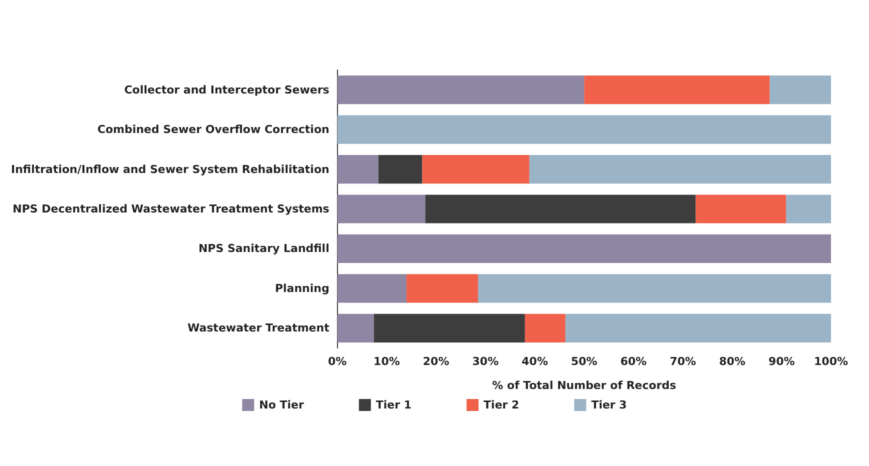 Image resolution: width=869 pixels, height=466 pixels. What do you see at coordinates (831, 361) in the screenshot?
I see `x-tick-label: 100%` at bounding box center [831, 361].